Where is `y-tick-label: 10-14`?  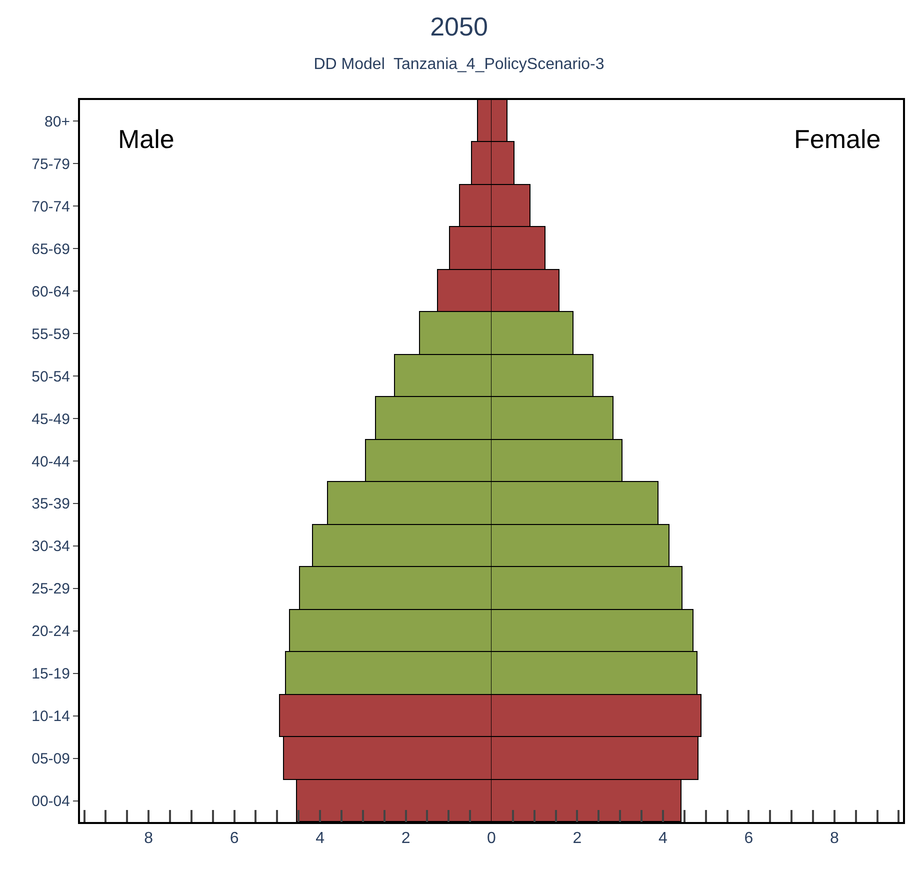 y-tick-label: 10-14 is located at coordinates (51, 717).